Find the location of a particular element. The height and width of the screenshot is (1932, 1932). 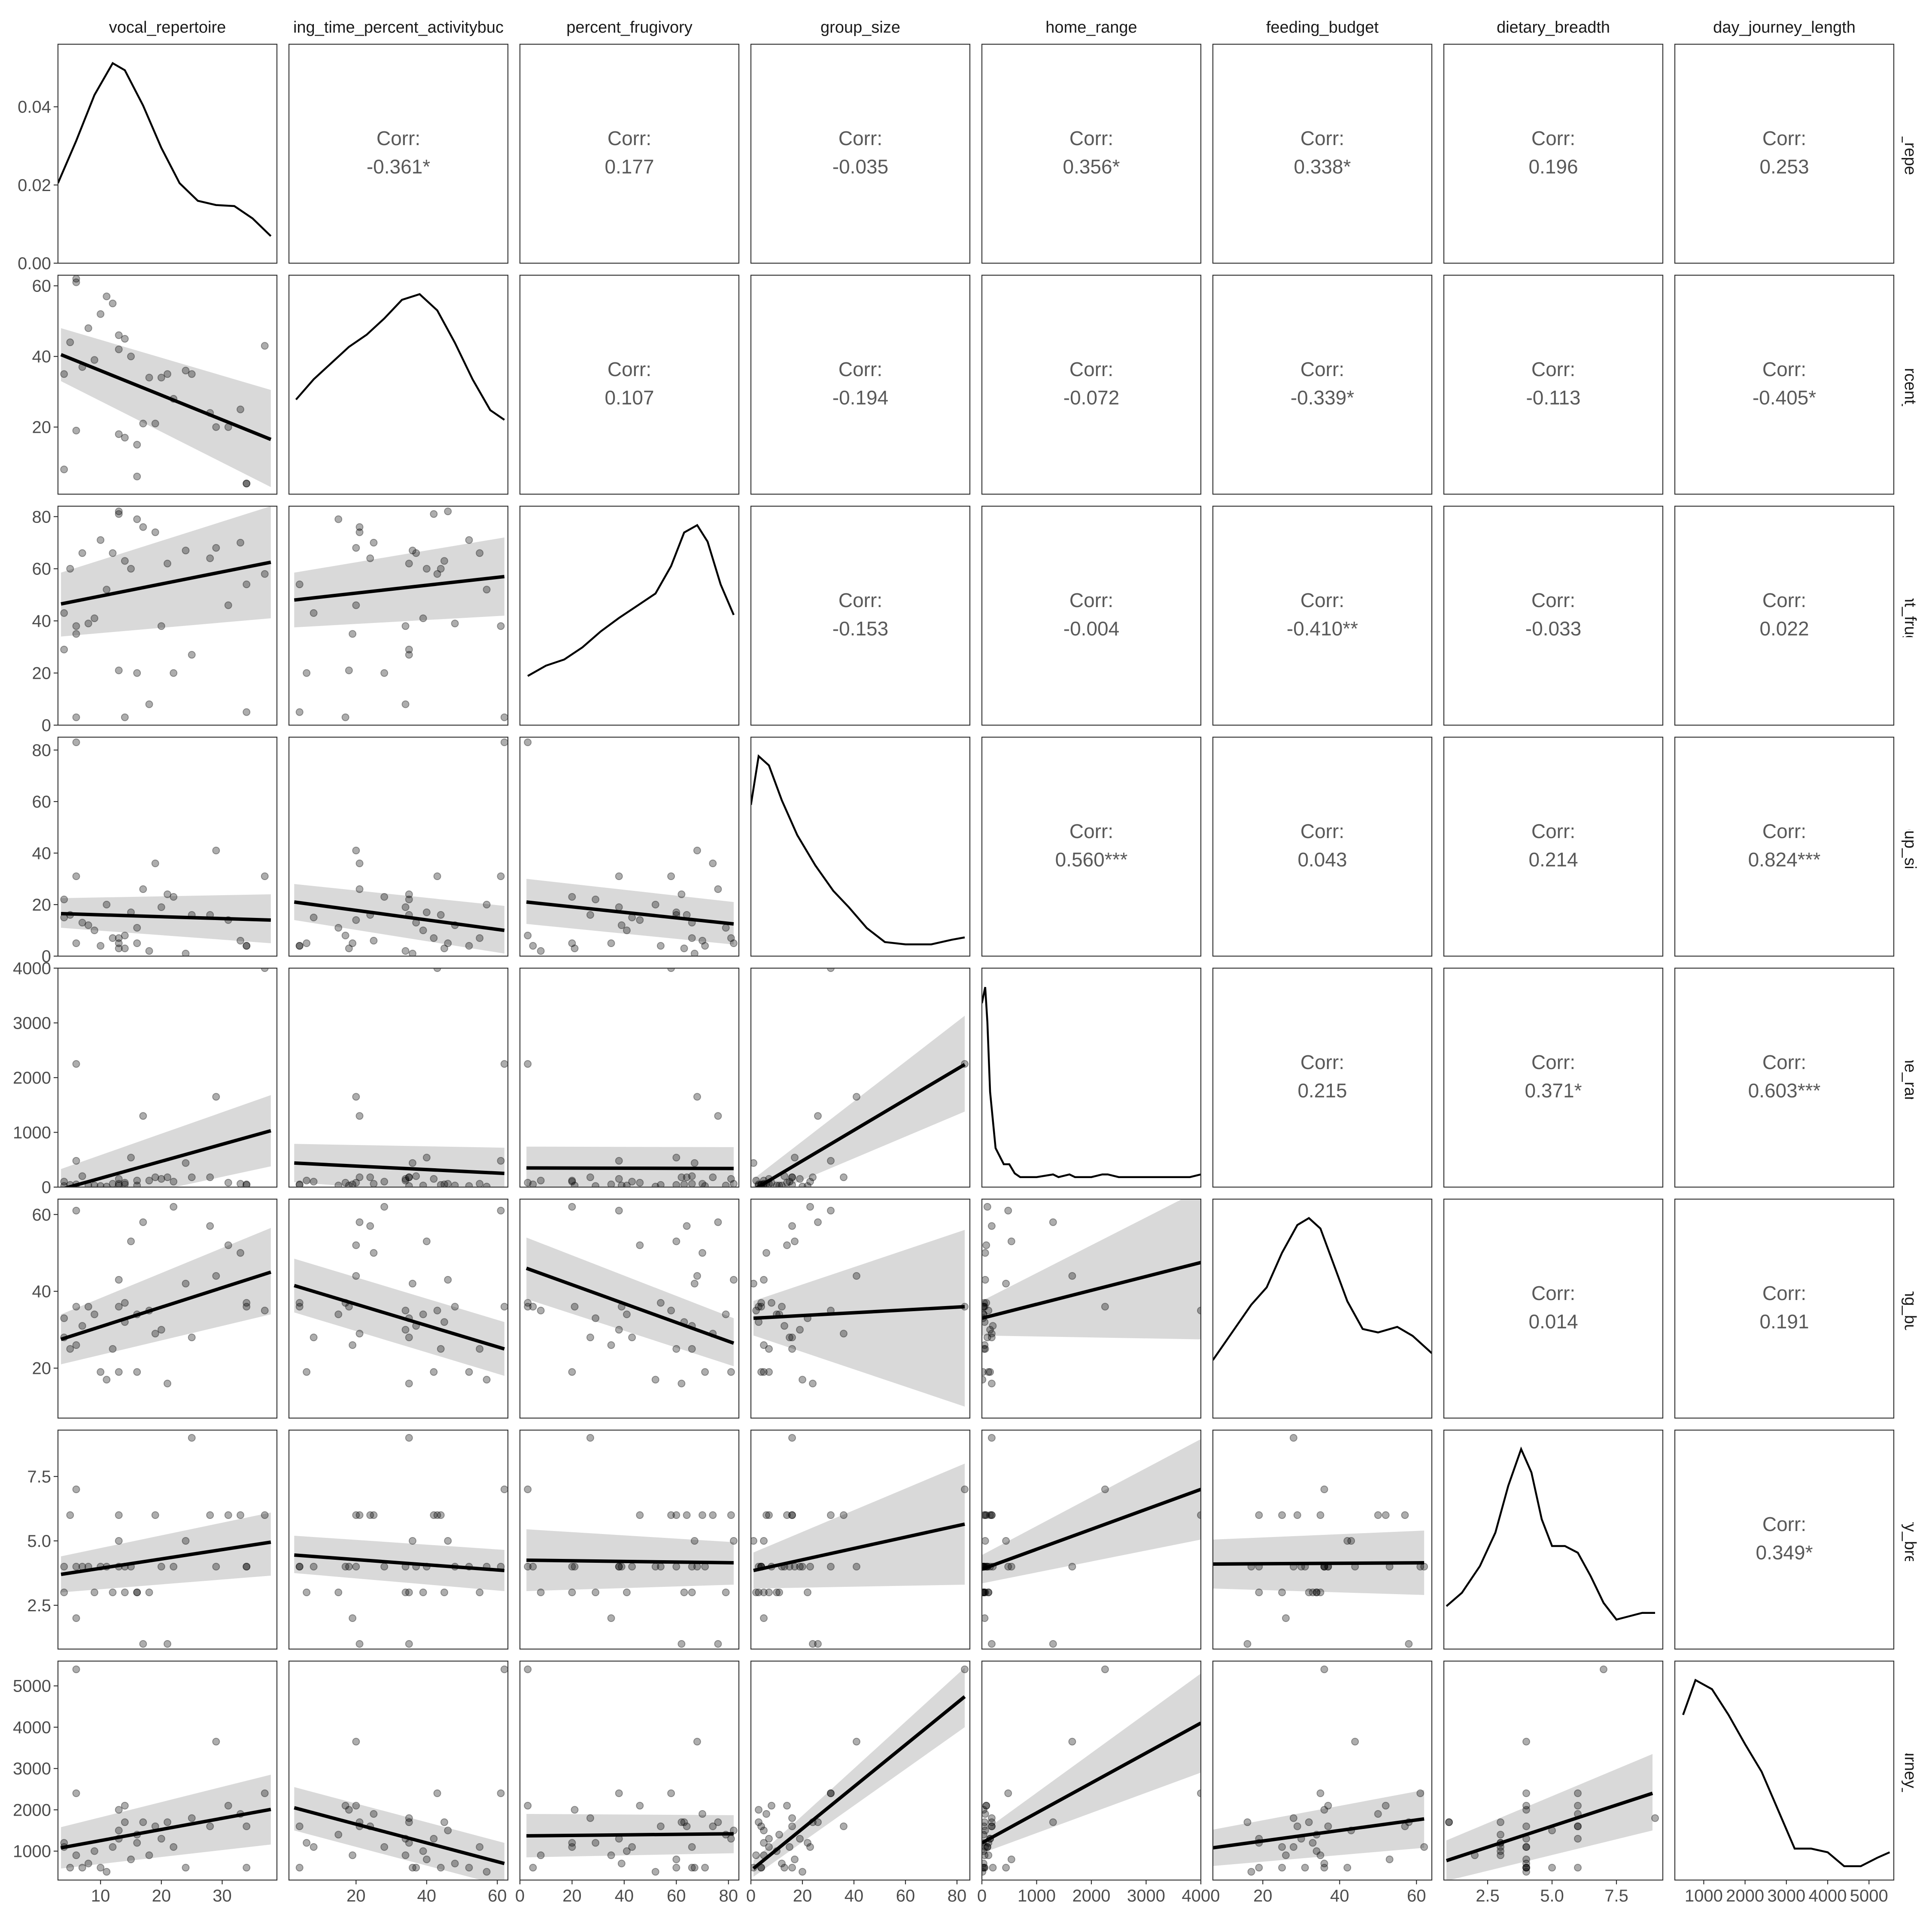

row-label: home_range is located at coordinates (1910, 1078).